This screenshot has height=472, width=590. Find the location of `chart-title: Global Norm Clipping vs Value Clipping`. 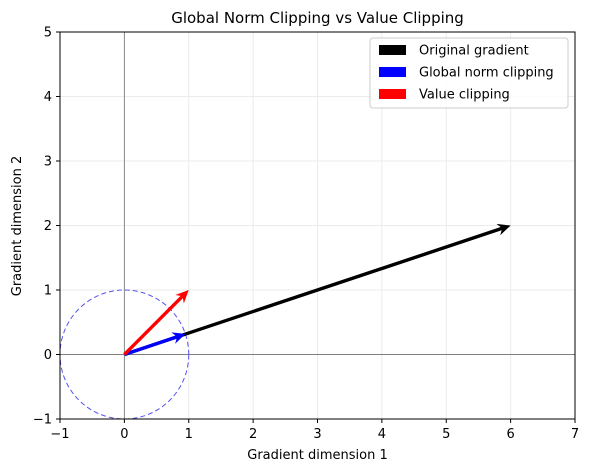

chart-title: Global Norm Clipping vs Value Clipping is located at coordinates (317, 18).